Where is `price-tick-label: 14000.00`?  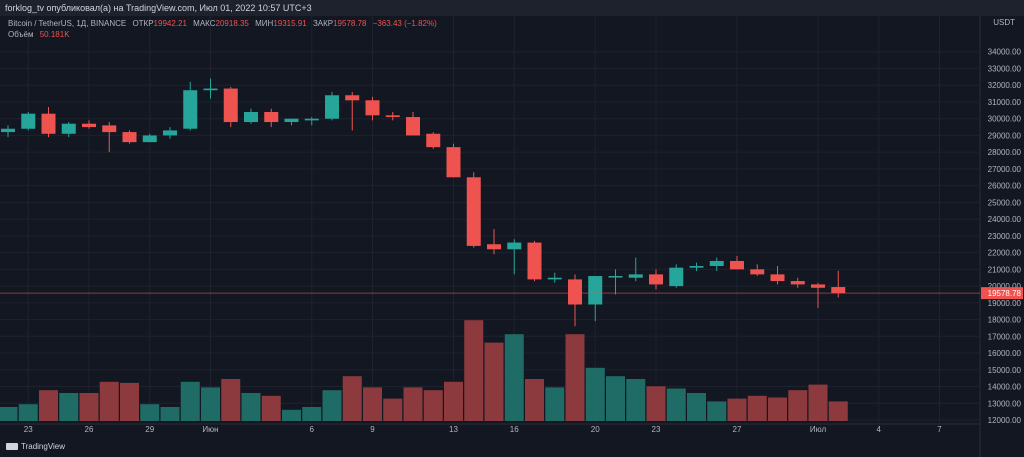
price-tick-label: 14000.00 is located at coordinates (1005, 387).